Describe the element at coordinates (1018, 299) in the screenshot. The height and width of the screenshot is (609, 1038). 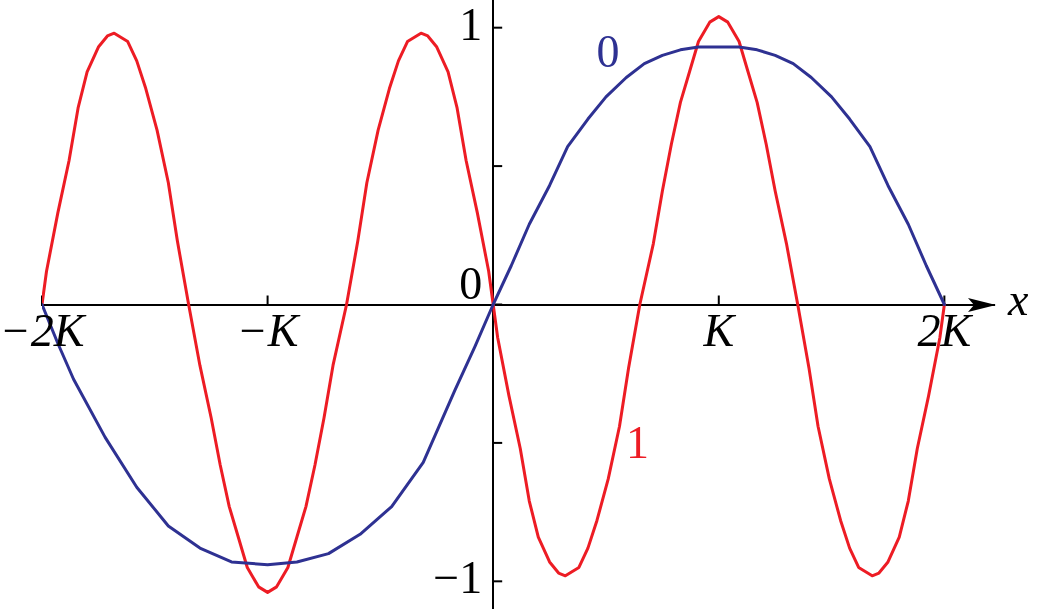
I see `x-axis-title: x` at that location.